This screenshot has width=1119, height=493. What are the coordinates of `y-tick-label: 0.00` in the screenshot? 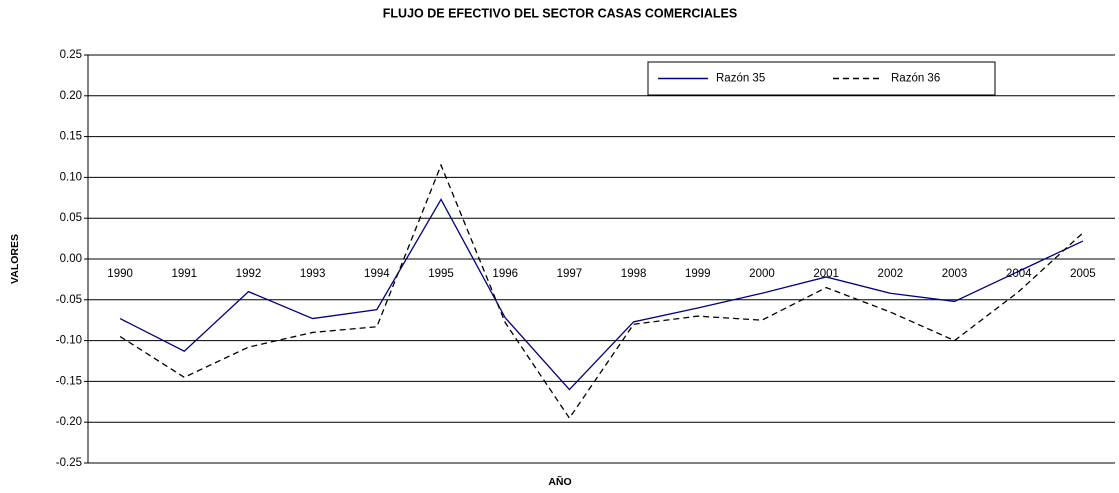 It's located at (71, 259).